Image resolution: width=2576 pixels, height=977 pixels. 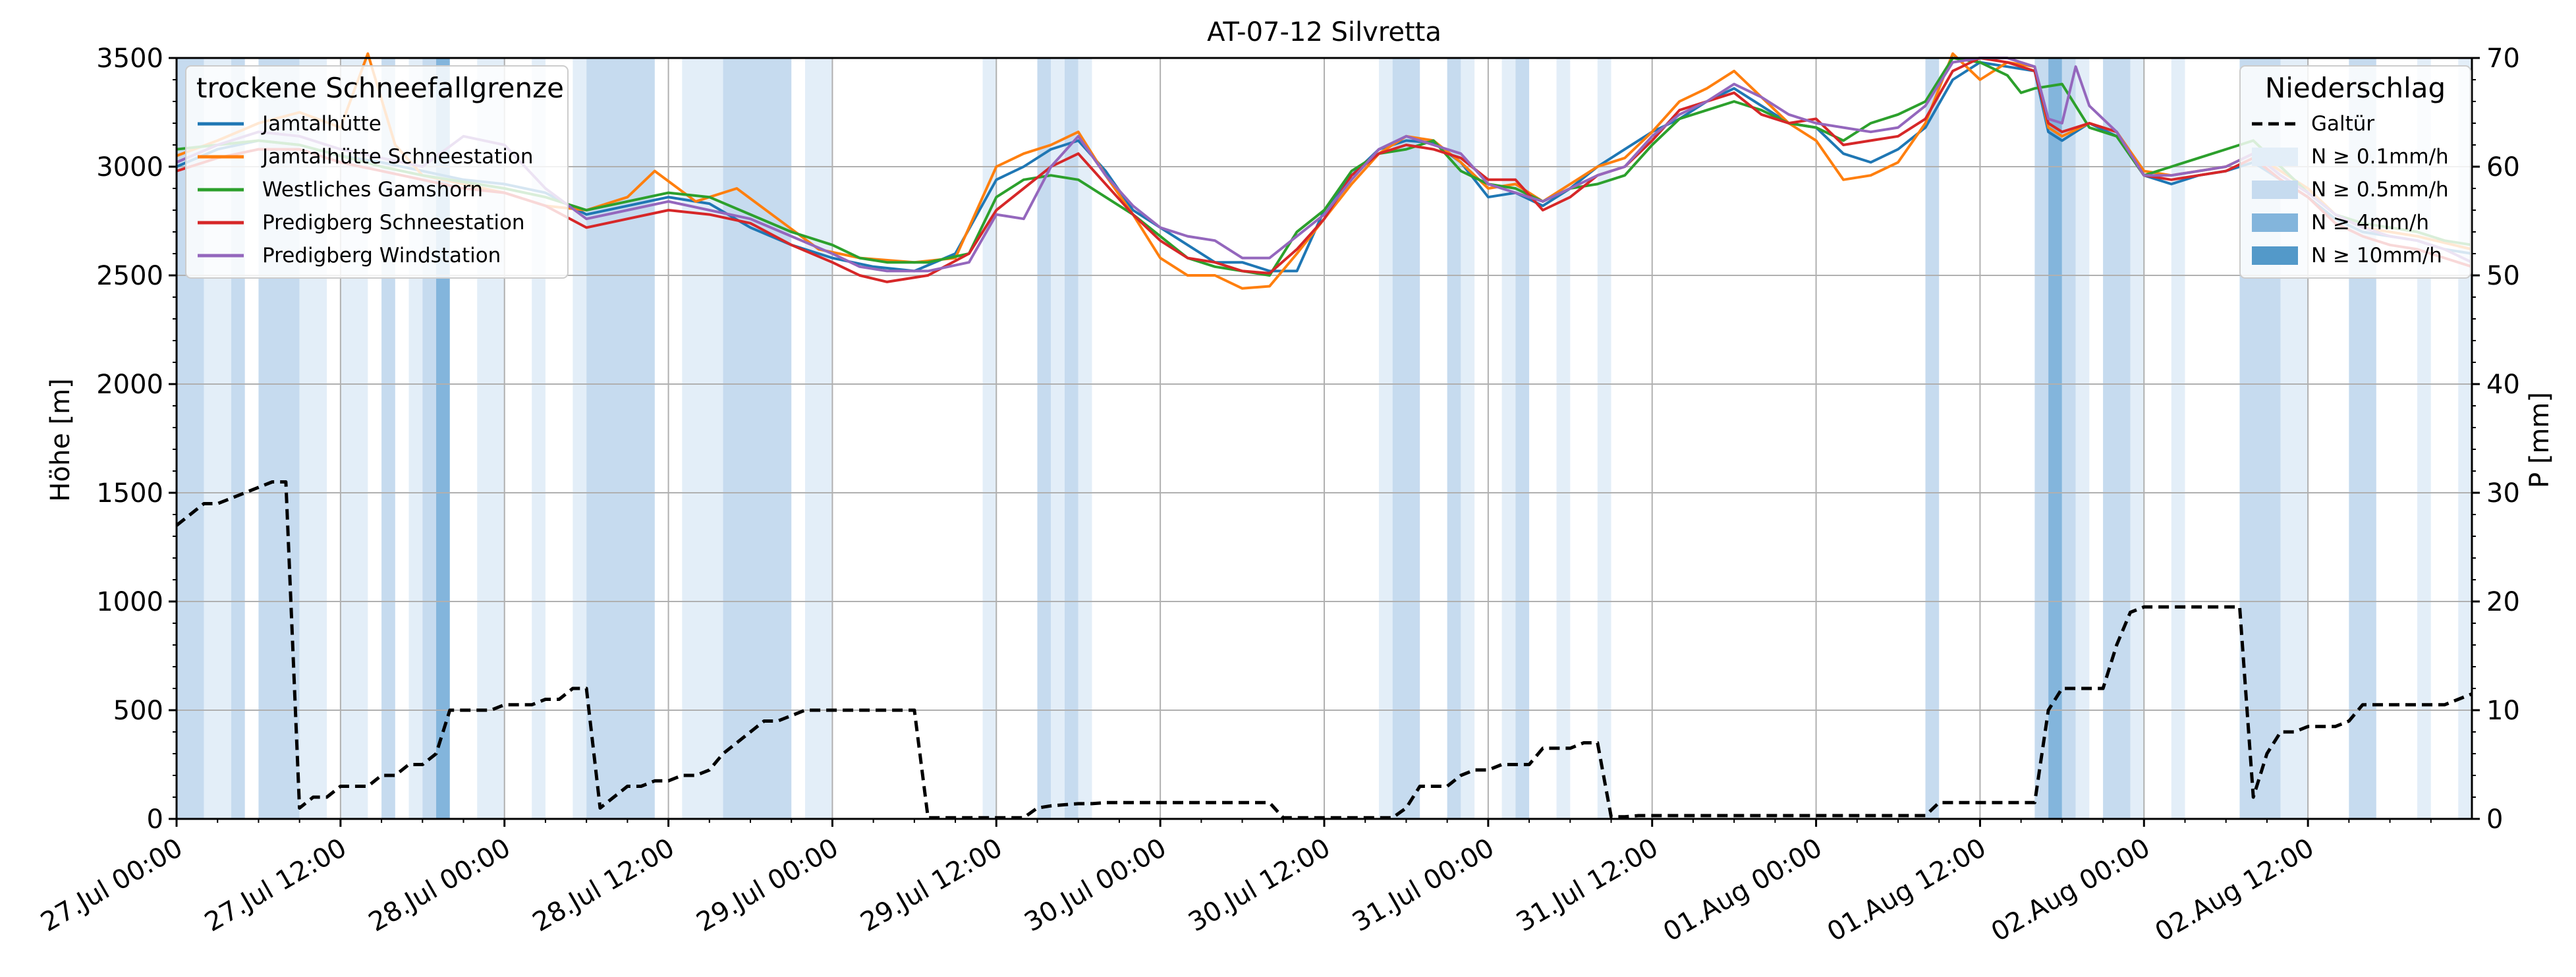 I want to click on chart-title: AT-07-12 Silvretta, so click(x=1324, y=32).